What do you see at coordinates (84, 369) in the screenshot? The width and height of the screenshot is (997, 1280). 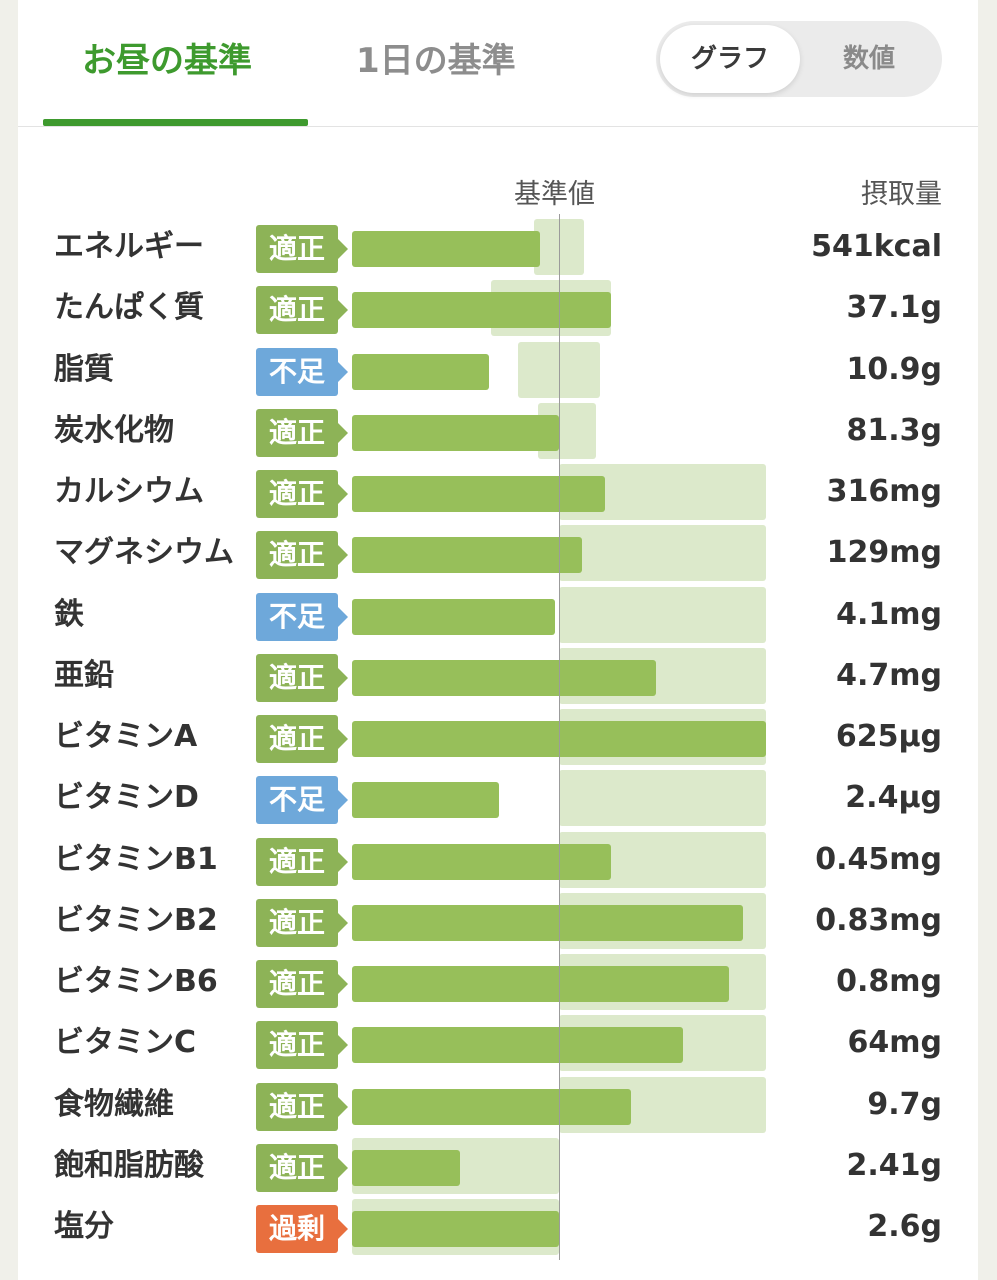 I see `nutrient-name: 脂質` at bounding box center [84, 369].